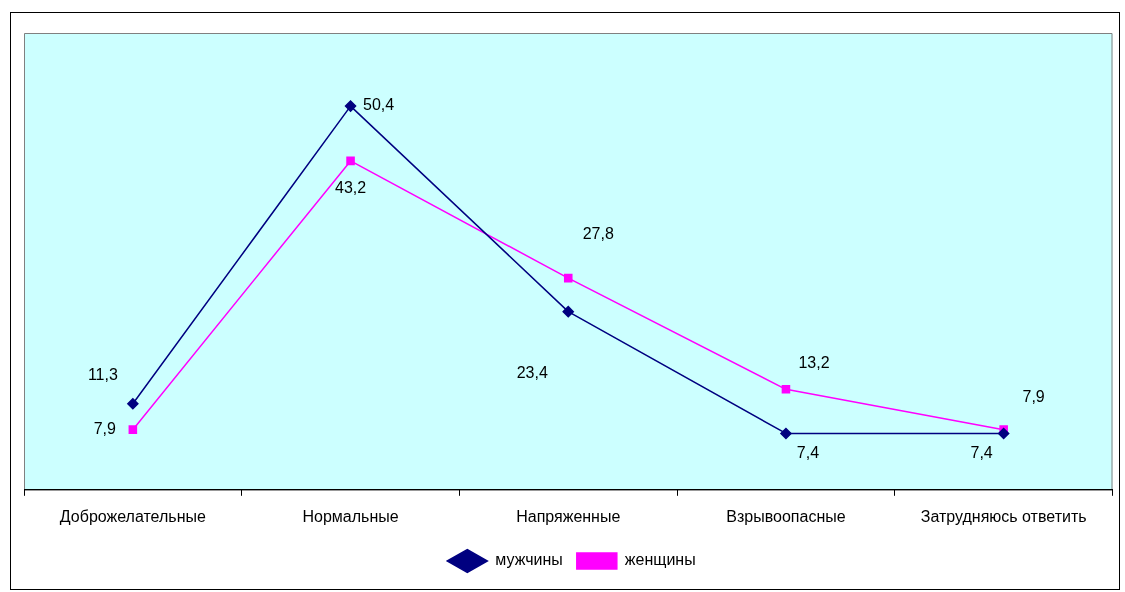 Image resolution: width=1125 pixels, height=592 pixels. Describe the element at coordinates (102, 375) in the screenshot. I see `data-label: 11,3` at that location.